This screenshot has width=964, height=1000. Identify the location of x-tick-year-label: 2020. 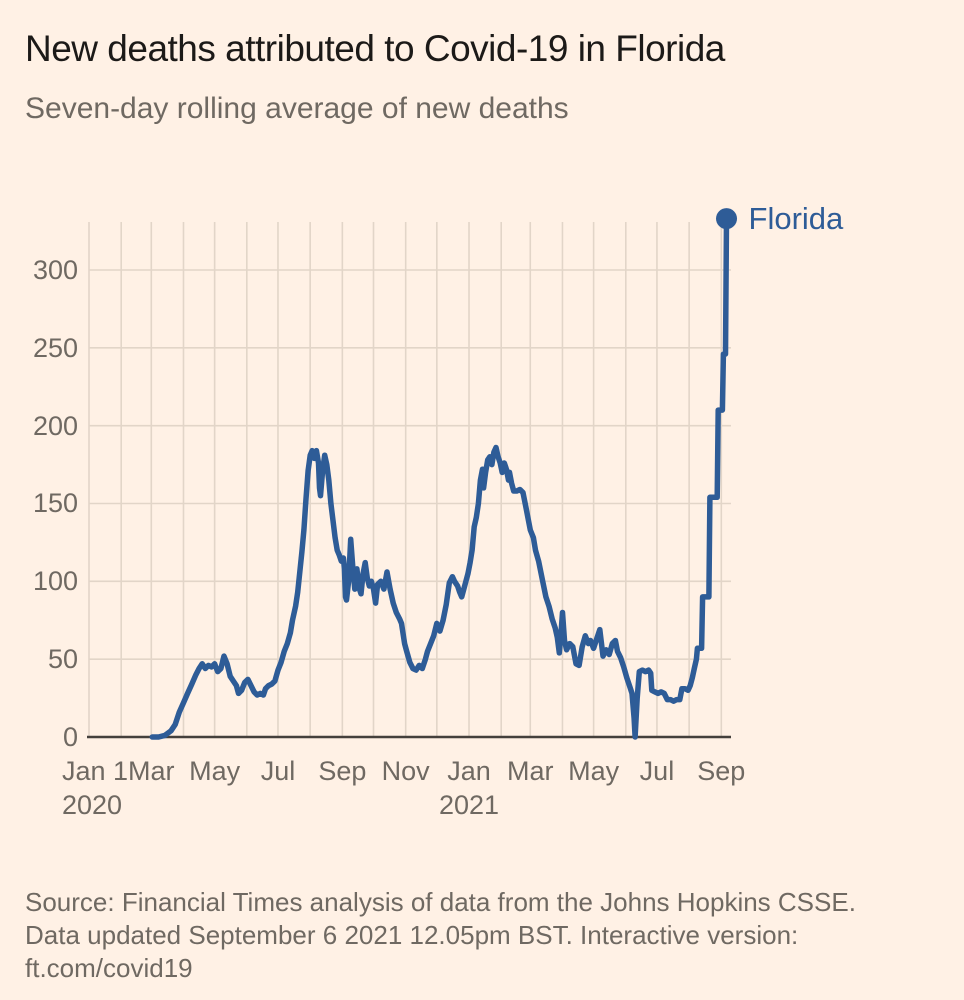
(92, 805).